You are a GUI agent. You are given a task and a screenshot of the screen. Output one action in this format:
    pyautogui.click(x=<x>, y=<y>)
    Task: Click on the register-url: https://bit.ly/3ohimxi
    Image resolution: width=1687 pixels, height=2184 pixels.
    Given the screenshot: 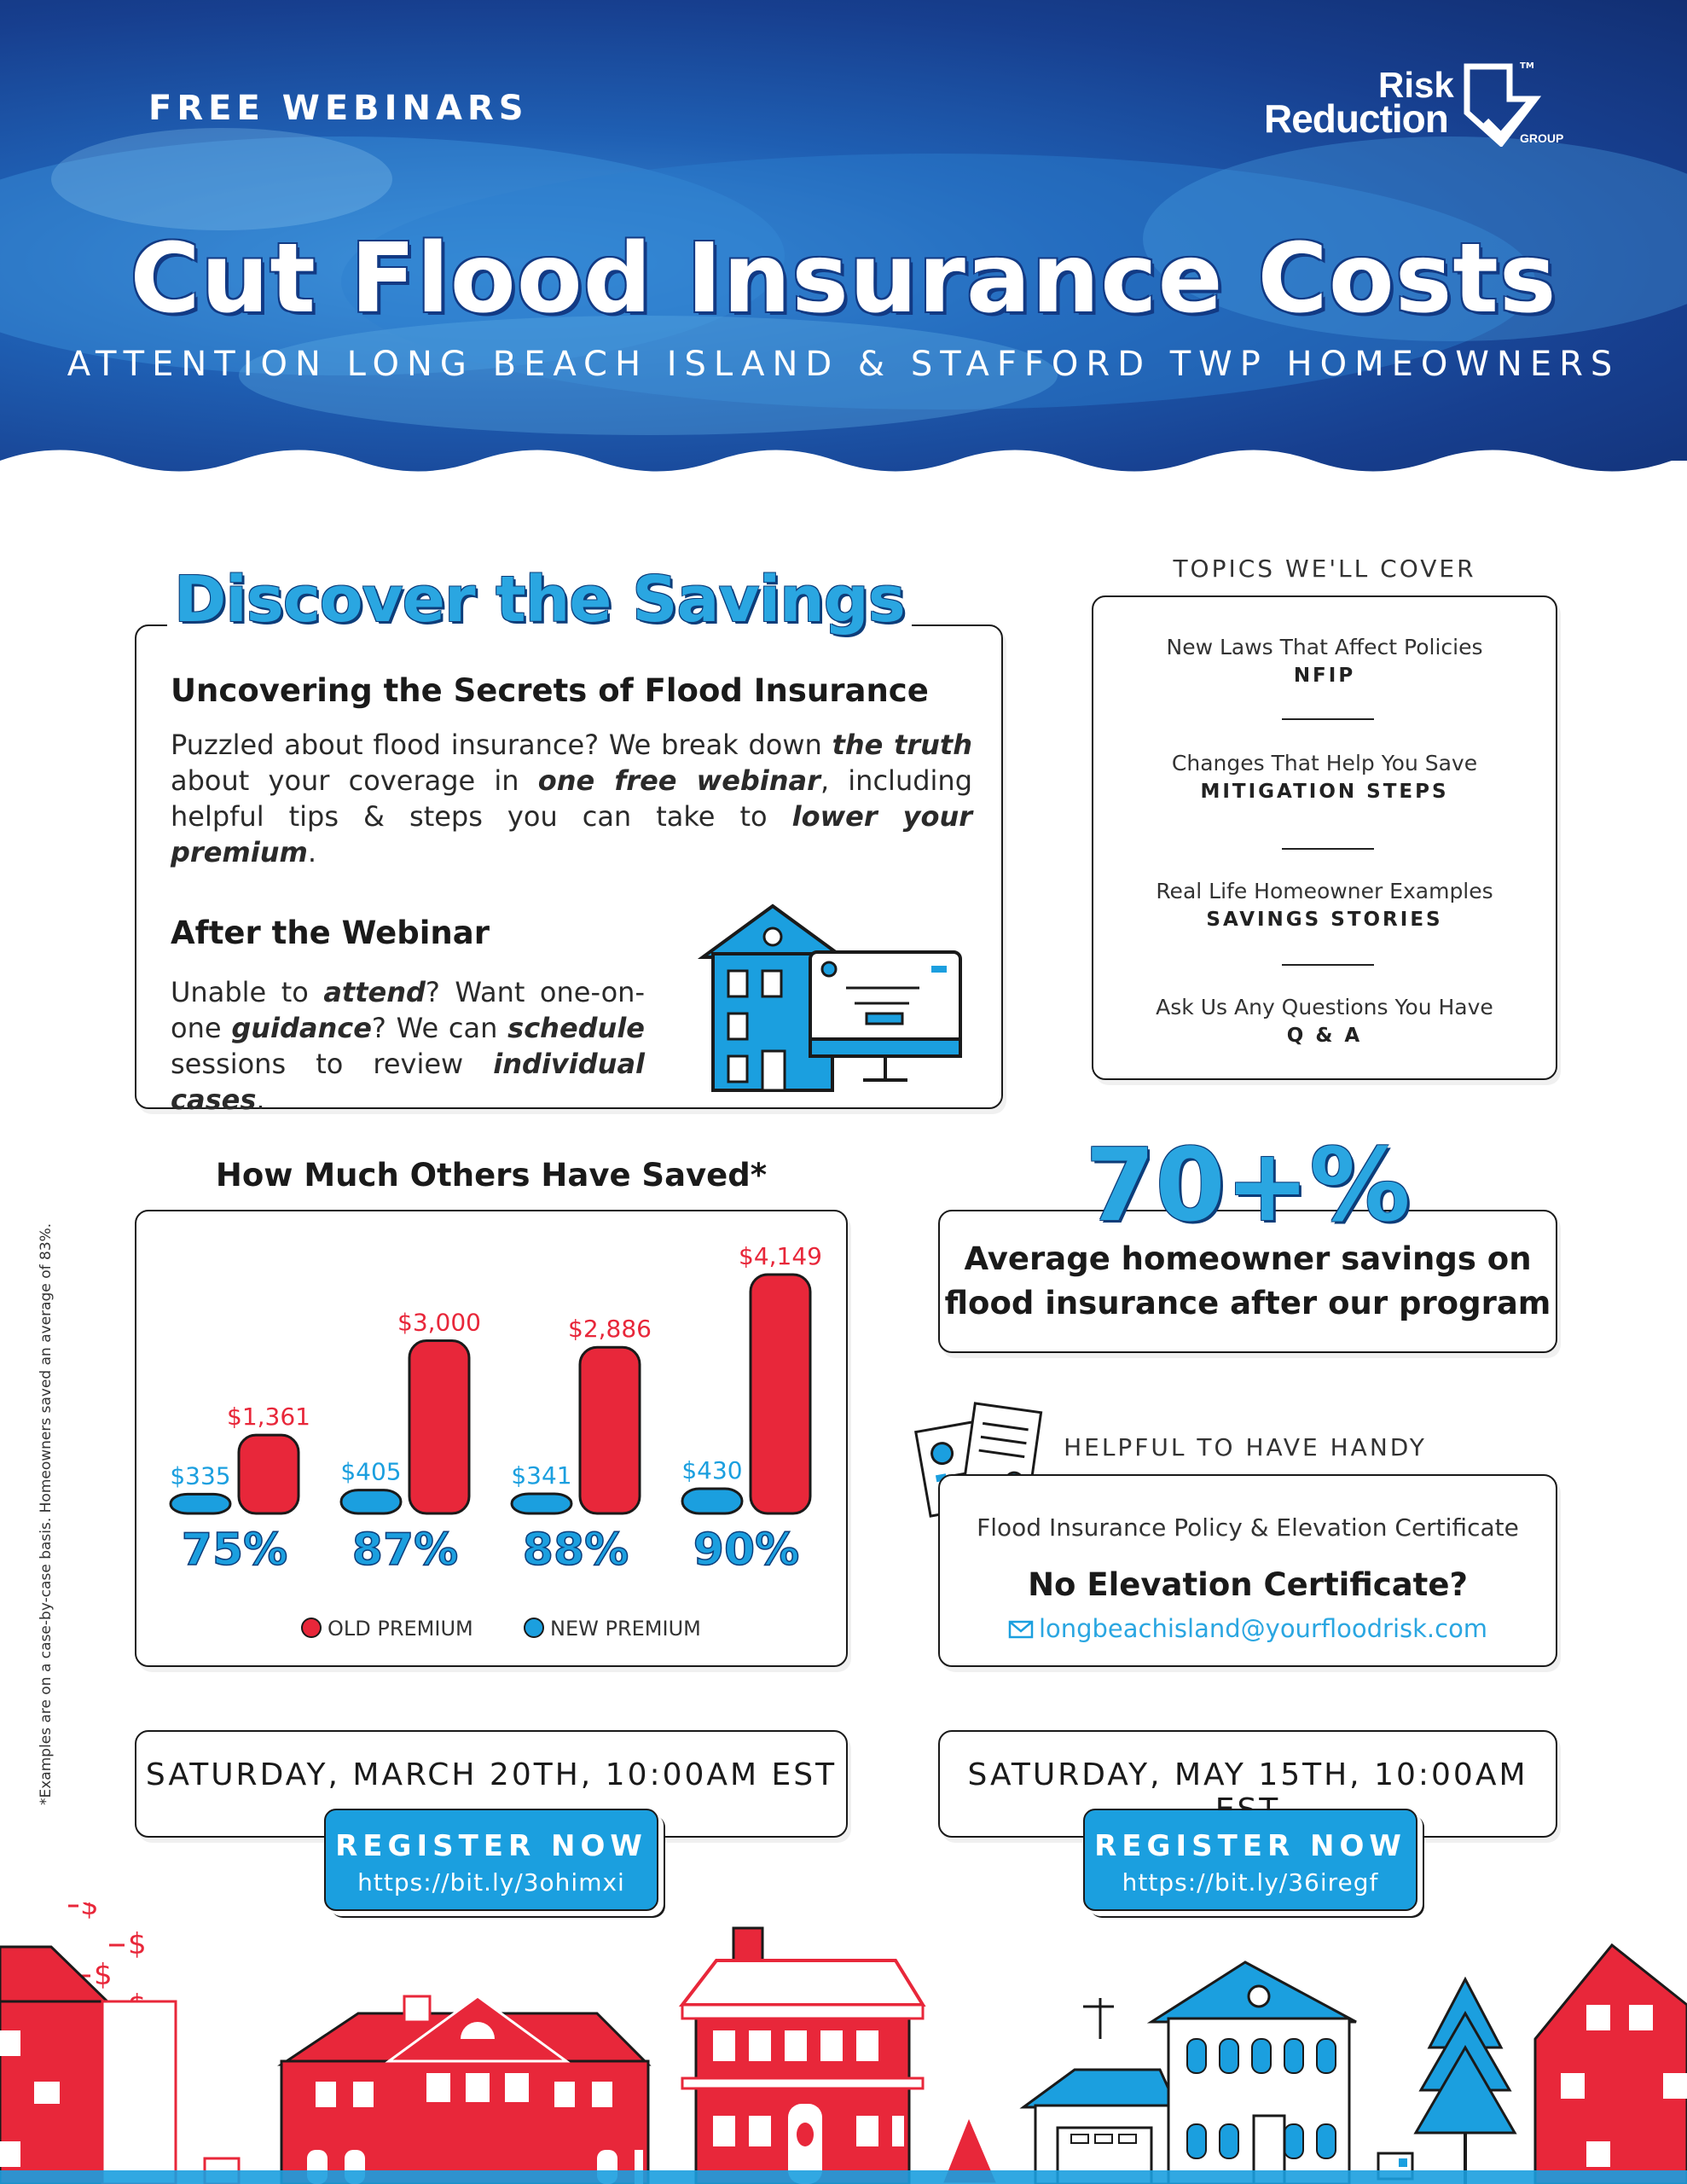 What is the action you would take?
    pyautogui.click(x=491, y=1882)
    